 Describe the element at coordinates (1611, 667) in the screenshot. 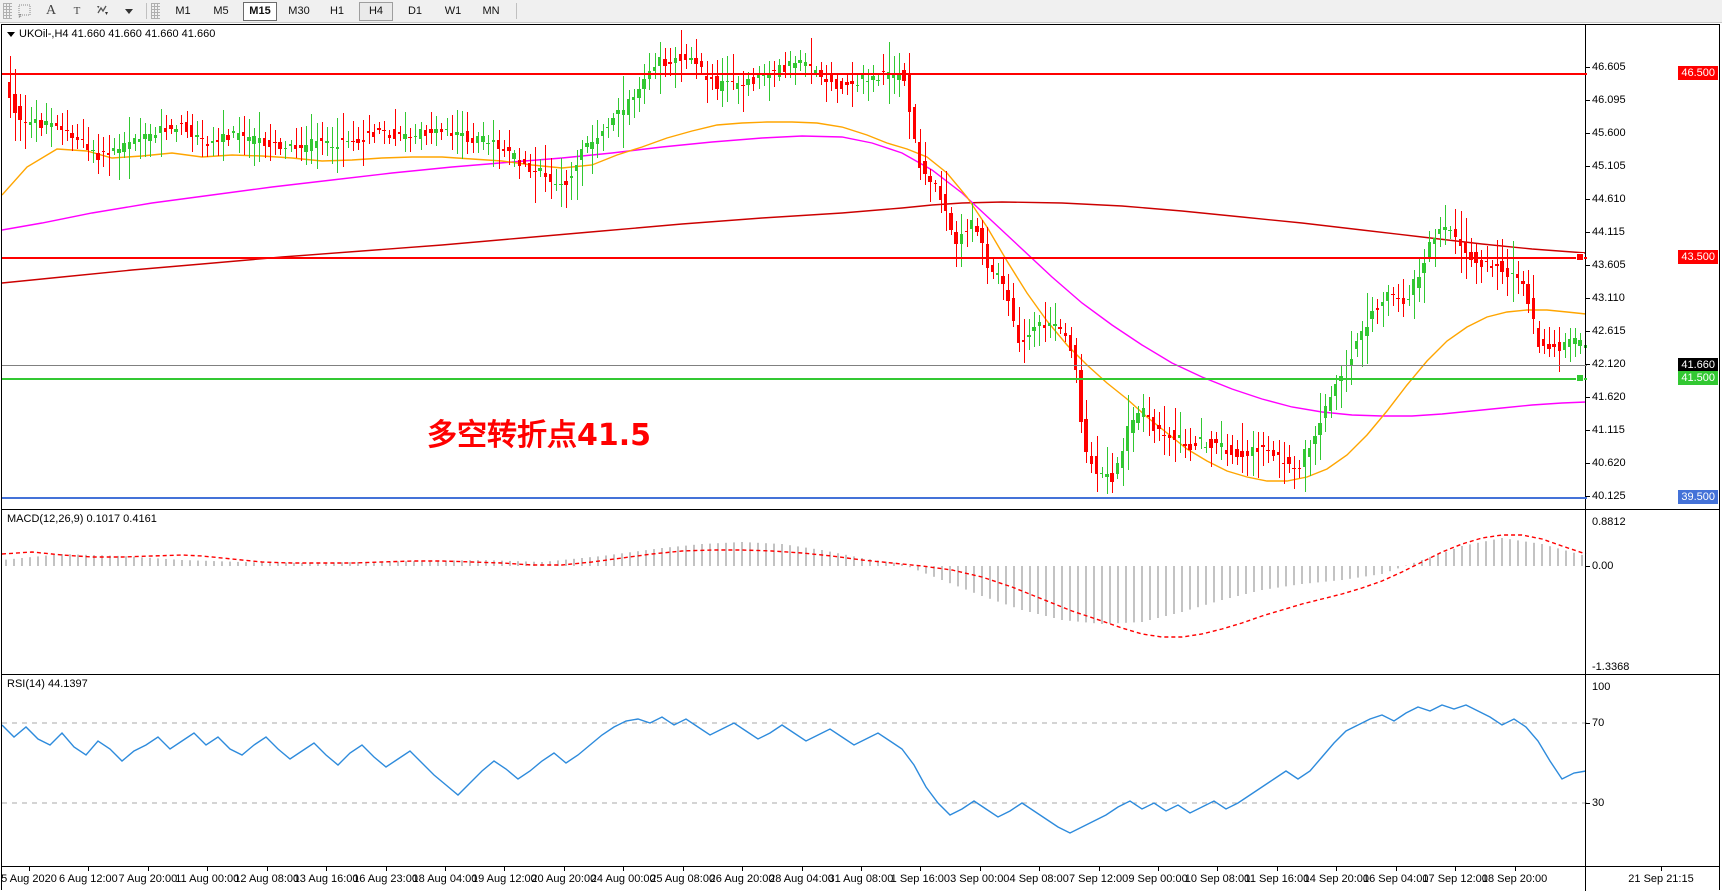

I see `macd-tick-2: -1.3368` at that location.